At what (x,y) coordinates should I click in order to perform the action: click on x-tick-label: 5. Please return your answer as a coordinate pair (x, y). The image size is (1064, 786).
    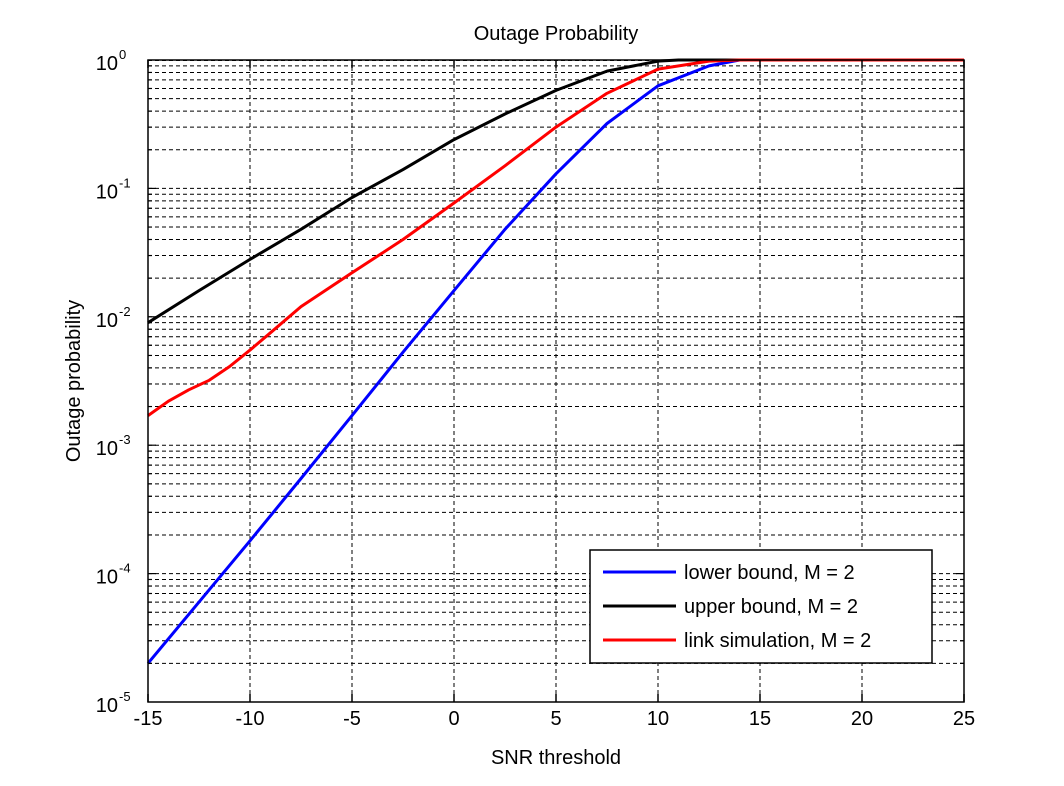
    Looking at the image, I should click on (555, 719).